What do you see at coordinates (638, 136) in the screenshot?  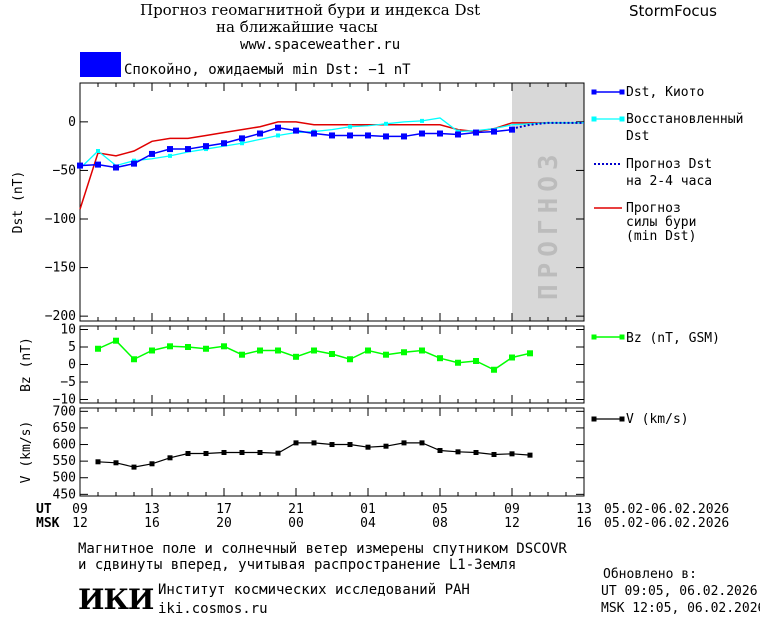 I see `legend-restored-label-2: Dst` at bounding box center [638, 136].